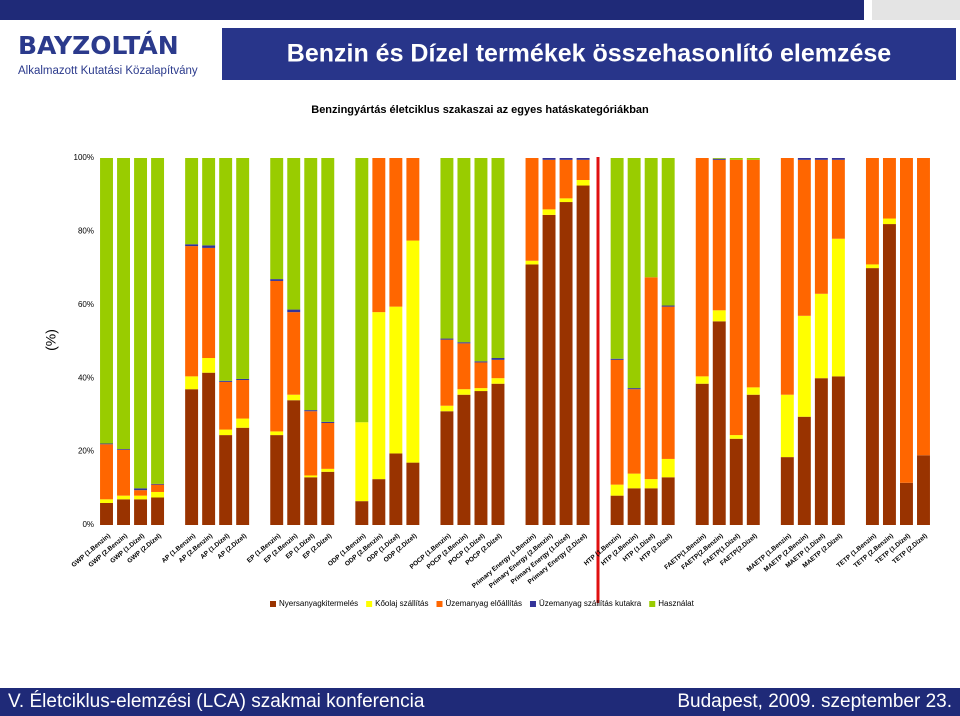  Describe the element at coordinates (401, 603) in the screenshot. I see `legend-label: Kőolaj szállítás` at that location.